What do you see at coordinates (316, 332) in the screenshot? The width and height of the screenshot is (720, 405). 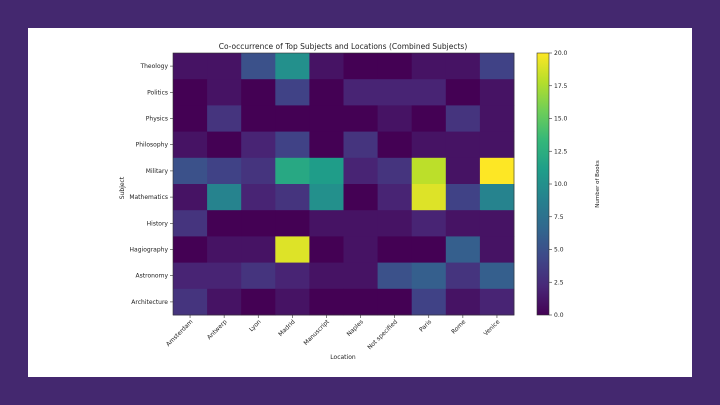 I see `x-tick-label: Manuscript` at bounding box center [316, 332].